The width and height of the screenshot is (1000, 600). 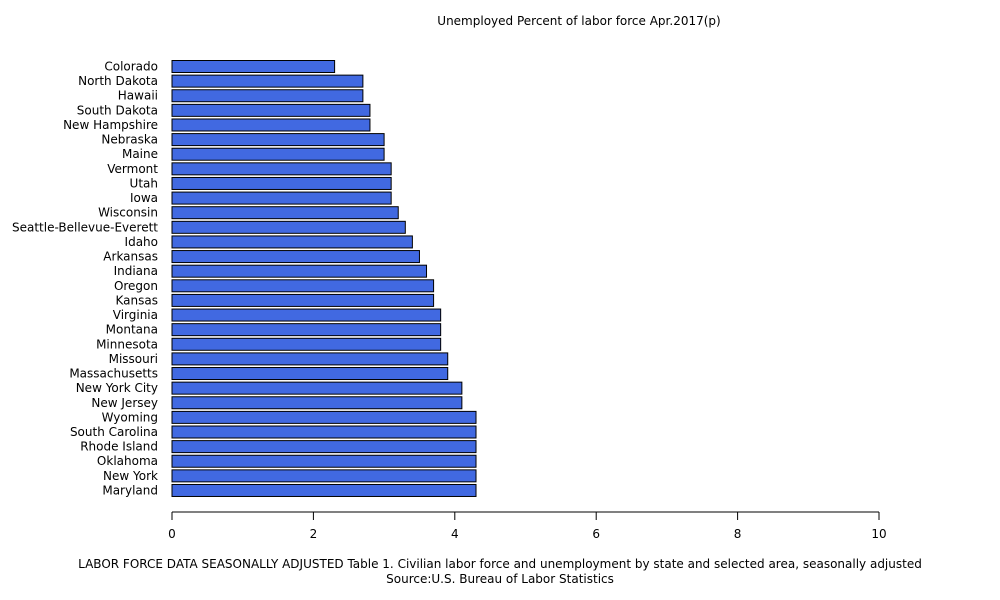 I want to click on category-label-montana: Montana, so click(x=132, y=330).